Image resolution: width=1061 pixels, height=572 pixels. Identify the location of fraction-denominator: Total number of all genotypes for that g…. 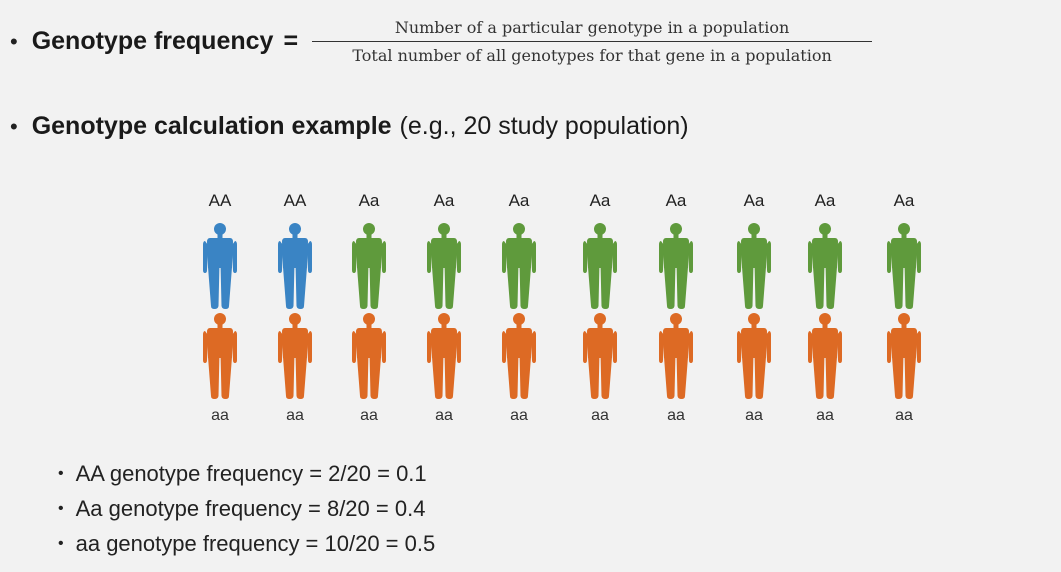
(592, 55).